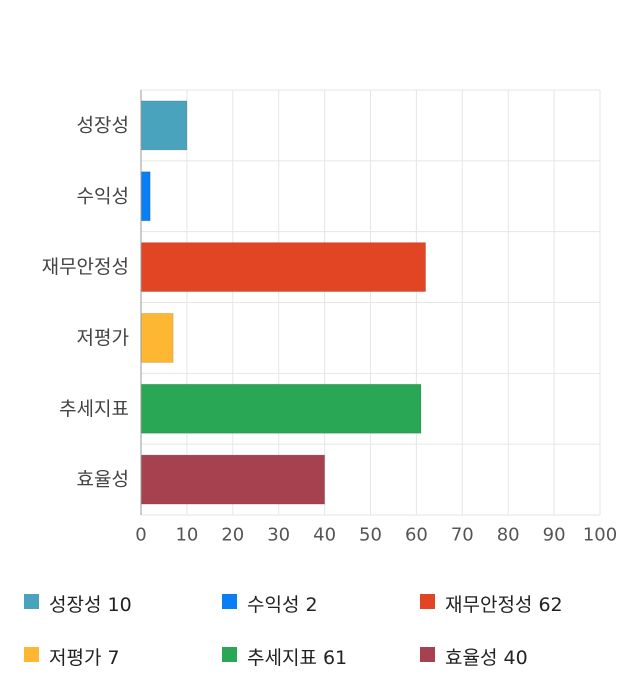 This screenshot has width=640, height=700. I want to click on legend-label: 재무안정성 62, so click(504, 605).